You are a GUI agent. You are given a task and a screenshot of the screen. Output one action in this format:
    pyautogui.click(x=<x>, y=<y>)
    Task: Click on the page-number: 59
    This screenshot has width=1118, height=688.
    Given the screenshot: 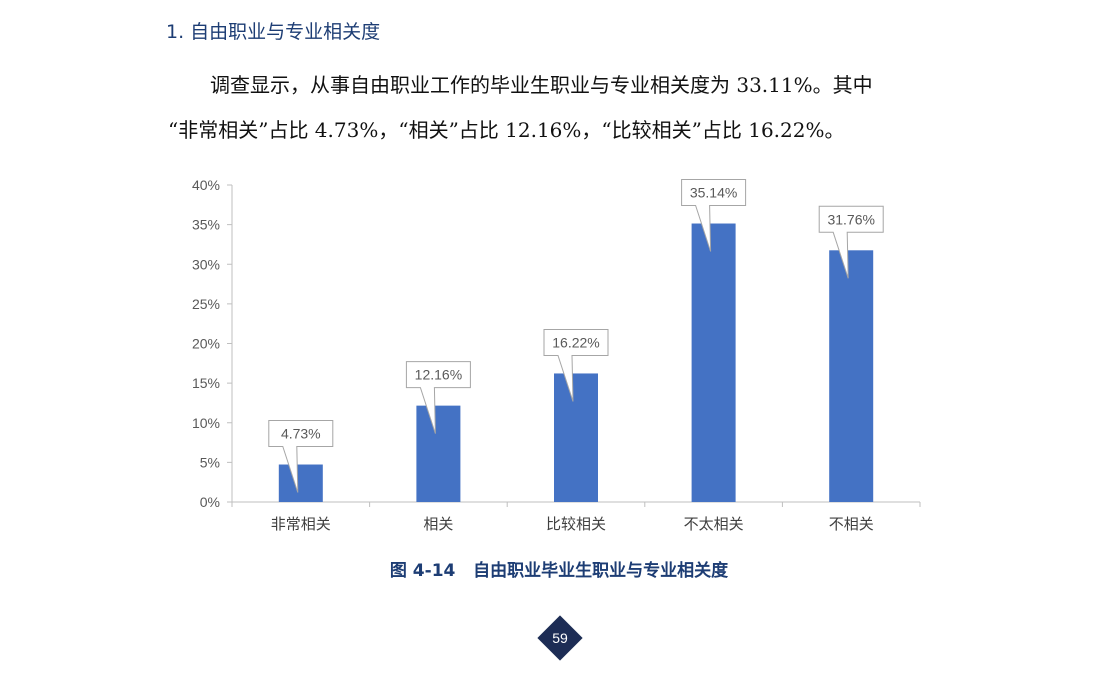 What is the action you would take?
    pyautogui.click(x=560, y=638)
    